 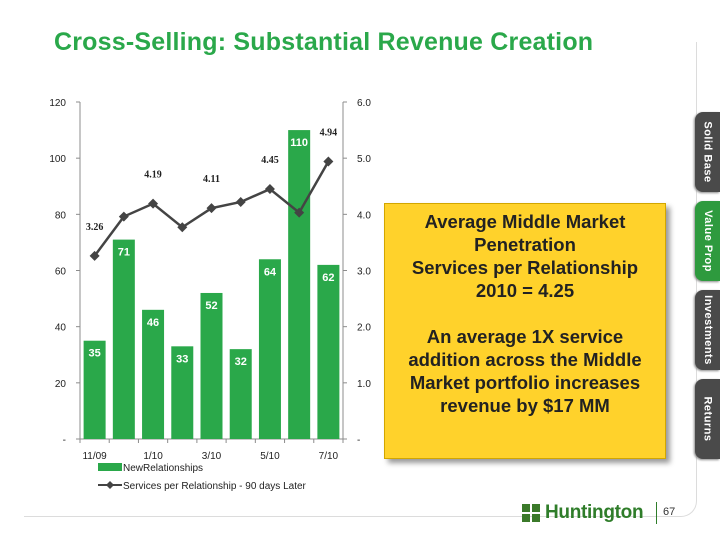 I want to click on callout-line: Average Middle Market, so click(x=525, y=221).